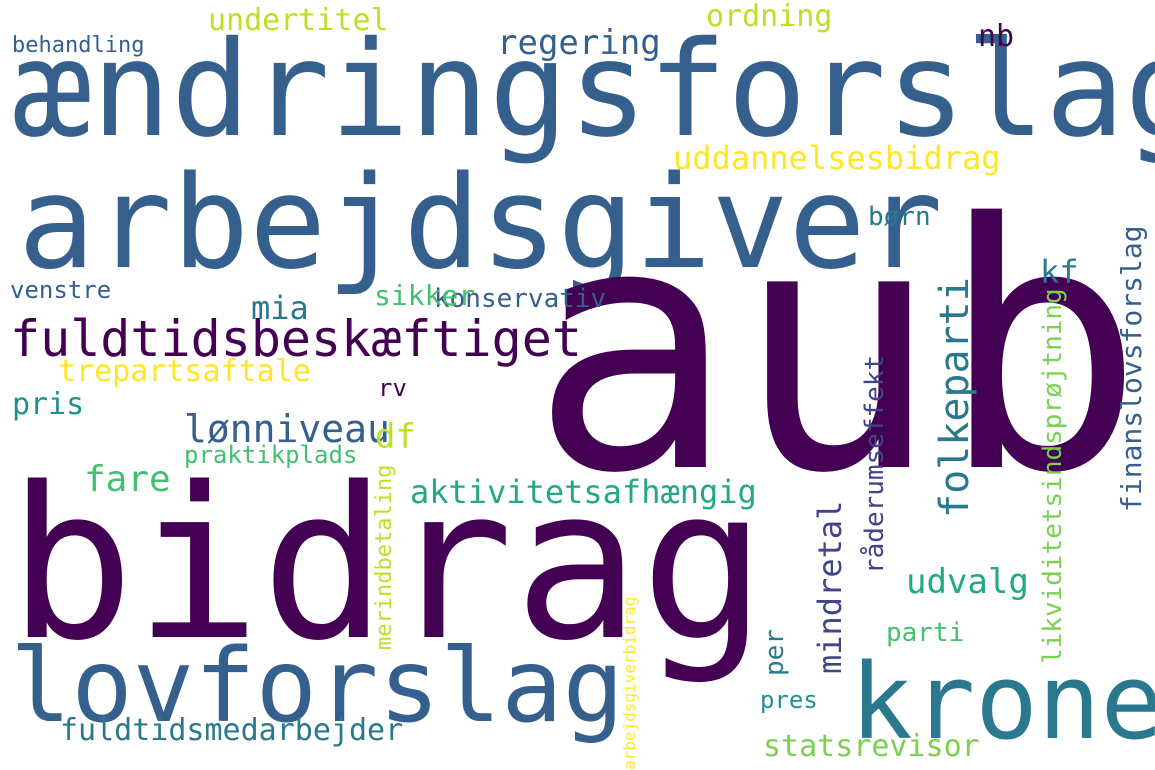  Describe the element at coordinates (775, 652) in the screenshot. I see `word-pres: per` at that location.